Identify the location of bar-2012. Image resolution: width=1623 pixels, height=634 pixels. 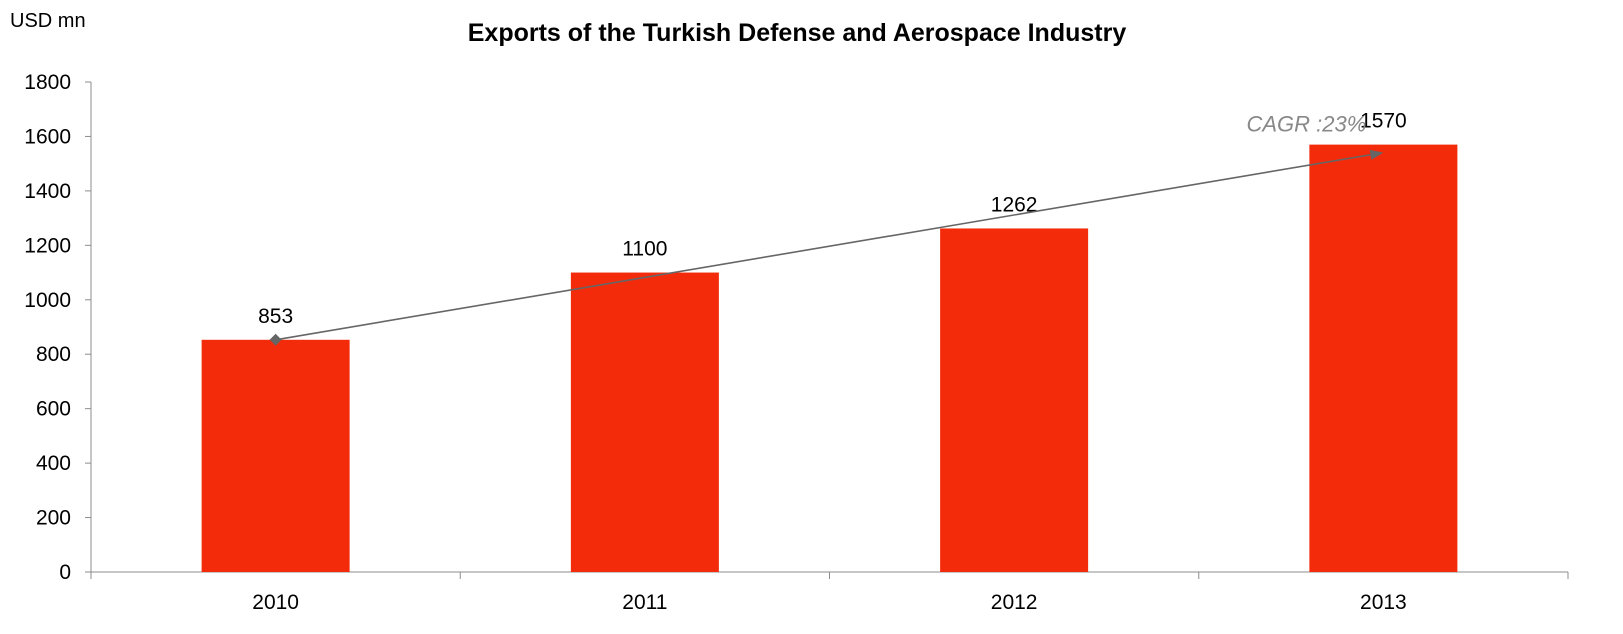
(1014, 400).